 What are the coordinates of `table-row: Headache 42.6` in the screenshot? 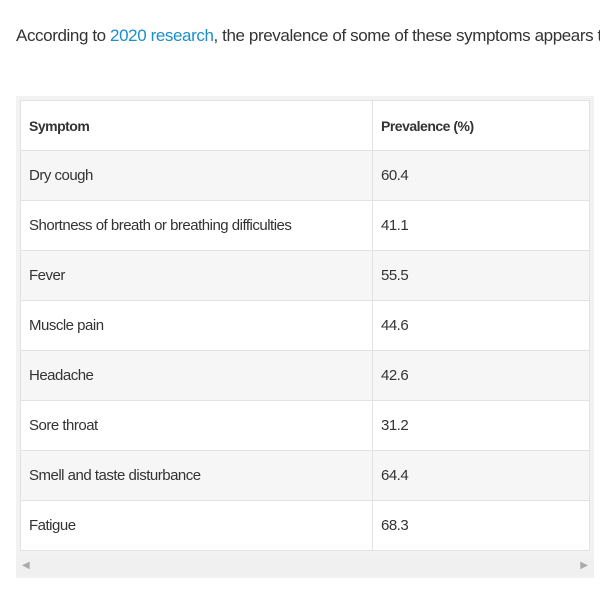 It's located at (305, 375).